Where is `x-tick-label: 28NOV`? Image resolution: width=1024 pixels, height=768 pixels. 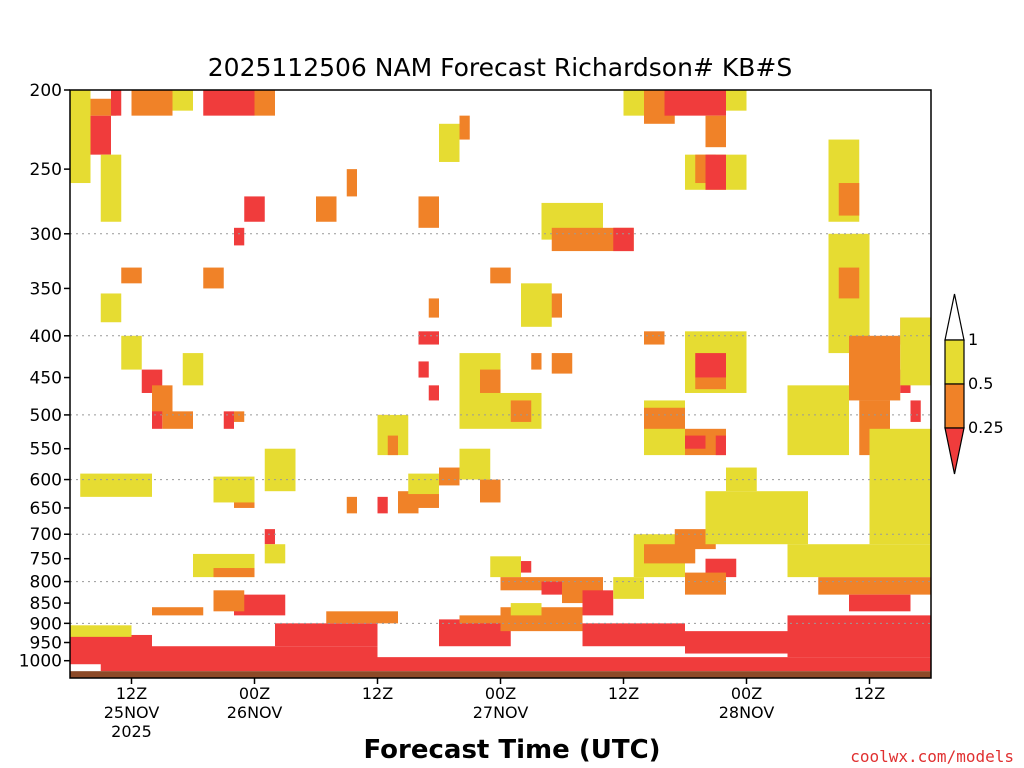
x-tick-label: 28NOV is located at coordinates (747, 712).